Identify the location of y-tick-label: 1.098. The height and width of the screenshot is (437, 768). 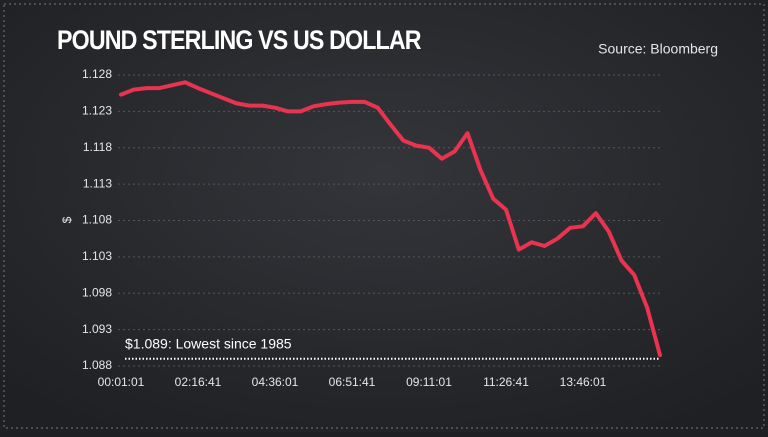
(97, 292).